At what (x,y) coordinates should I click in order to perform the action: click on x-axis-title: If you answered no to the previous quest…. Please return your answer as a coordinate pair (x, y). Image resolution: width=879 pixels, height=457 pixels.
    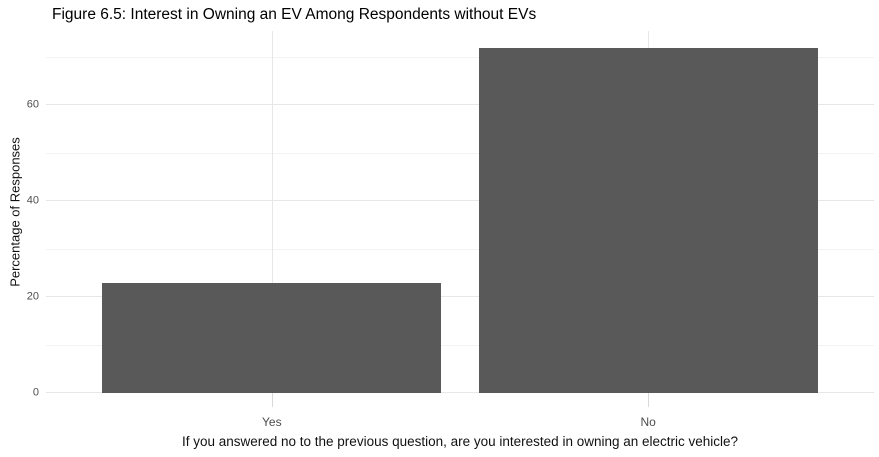
    Looking at the image, I should click on (460, 441).